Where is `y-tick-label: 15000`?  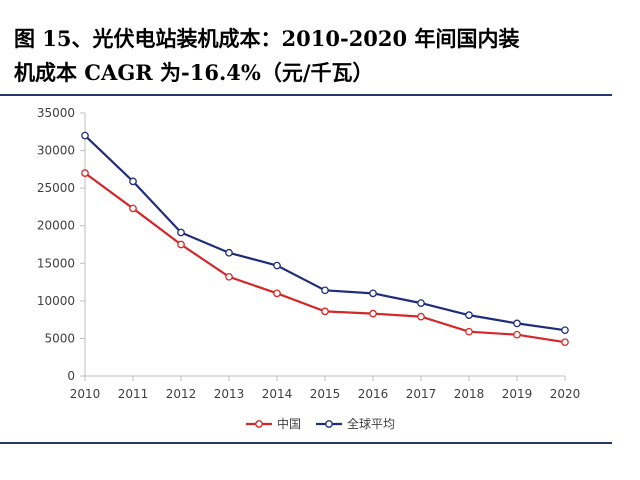
y-tick-label: 15000 is located at coordinates (56, 263).